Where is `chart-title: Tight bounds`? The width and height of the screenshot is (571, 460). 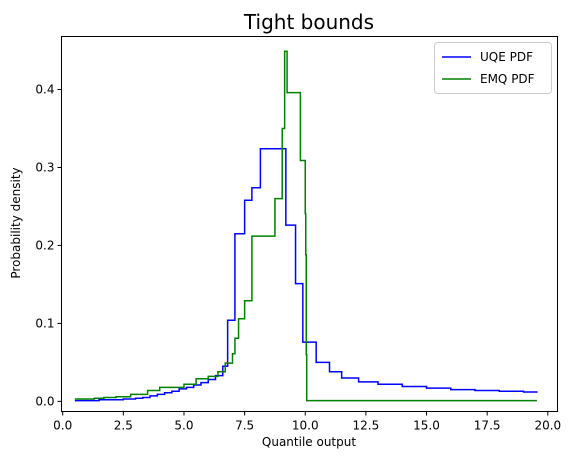 chart-title: Tight bounds is located at coordinates (308, 22).